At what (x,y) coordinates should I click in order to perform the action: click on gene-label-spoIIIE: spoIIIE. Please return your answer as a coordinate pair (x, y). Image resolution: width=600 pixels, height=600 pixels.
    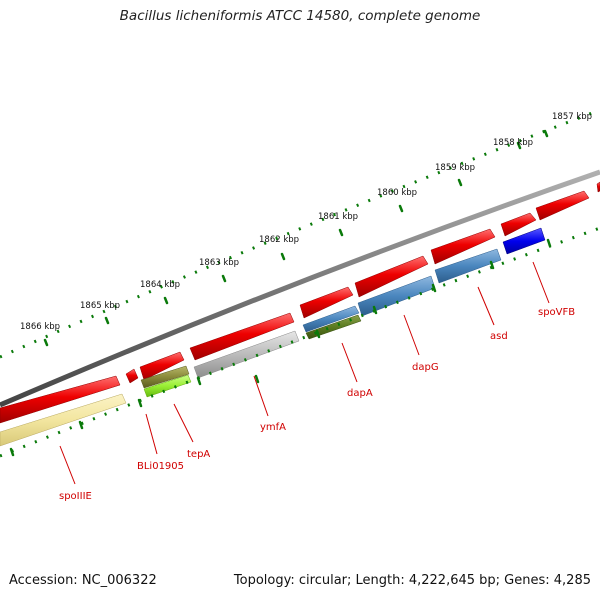
    Looking at the image, I should click on (75, 496).